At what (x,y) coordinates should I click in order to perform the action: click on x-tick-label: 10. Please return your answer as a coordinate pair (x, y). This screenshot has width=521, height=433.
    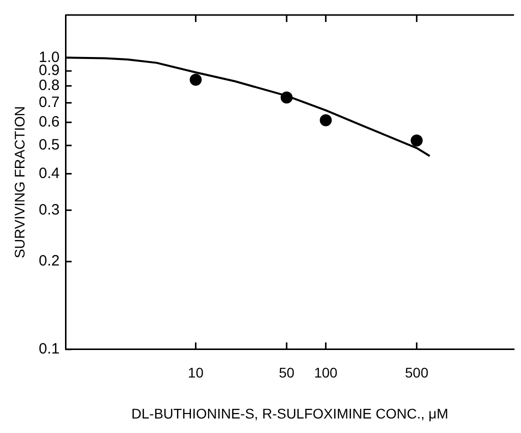
    Looking at the image, I should click on (196, 372).